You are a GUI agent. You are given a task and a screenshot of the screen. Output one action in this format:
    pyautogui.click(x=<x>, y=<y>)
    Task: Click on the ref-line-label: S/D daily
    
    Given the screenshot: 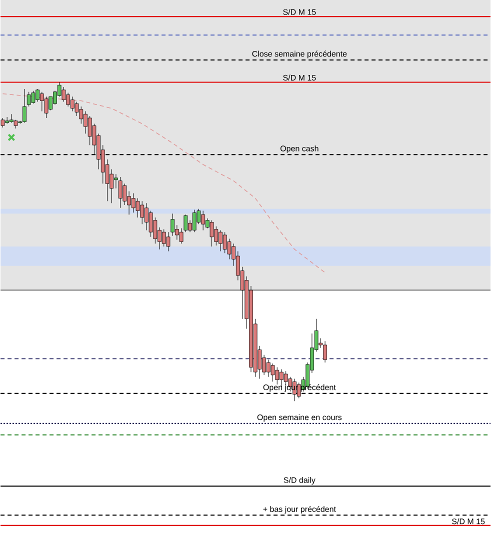 What is the action you would take?
    pyautogui.click(x=300, y=481)
    